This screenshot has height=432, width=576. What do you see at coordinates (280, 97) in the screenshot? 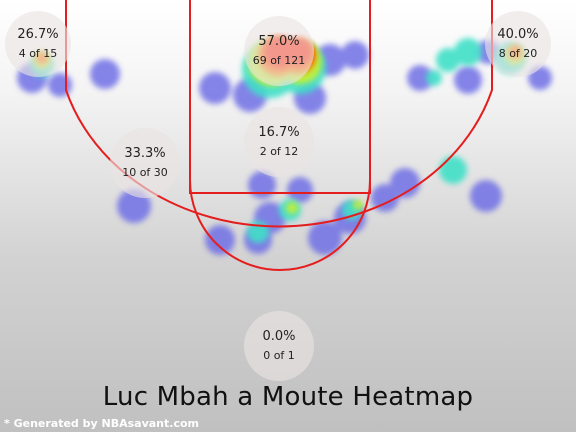
I see `paint-lane` at bounding box center [280, 97].